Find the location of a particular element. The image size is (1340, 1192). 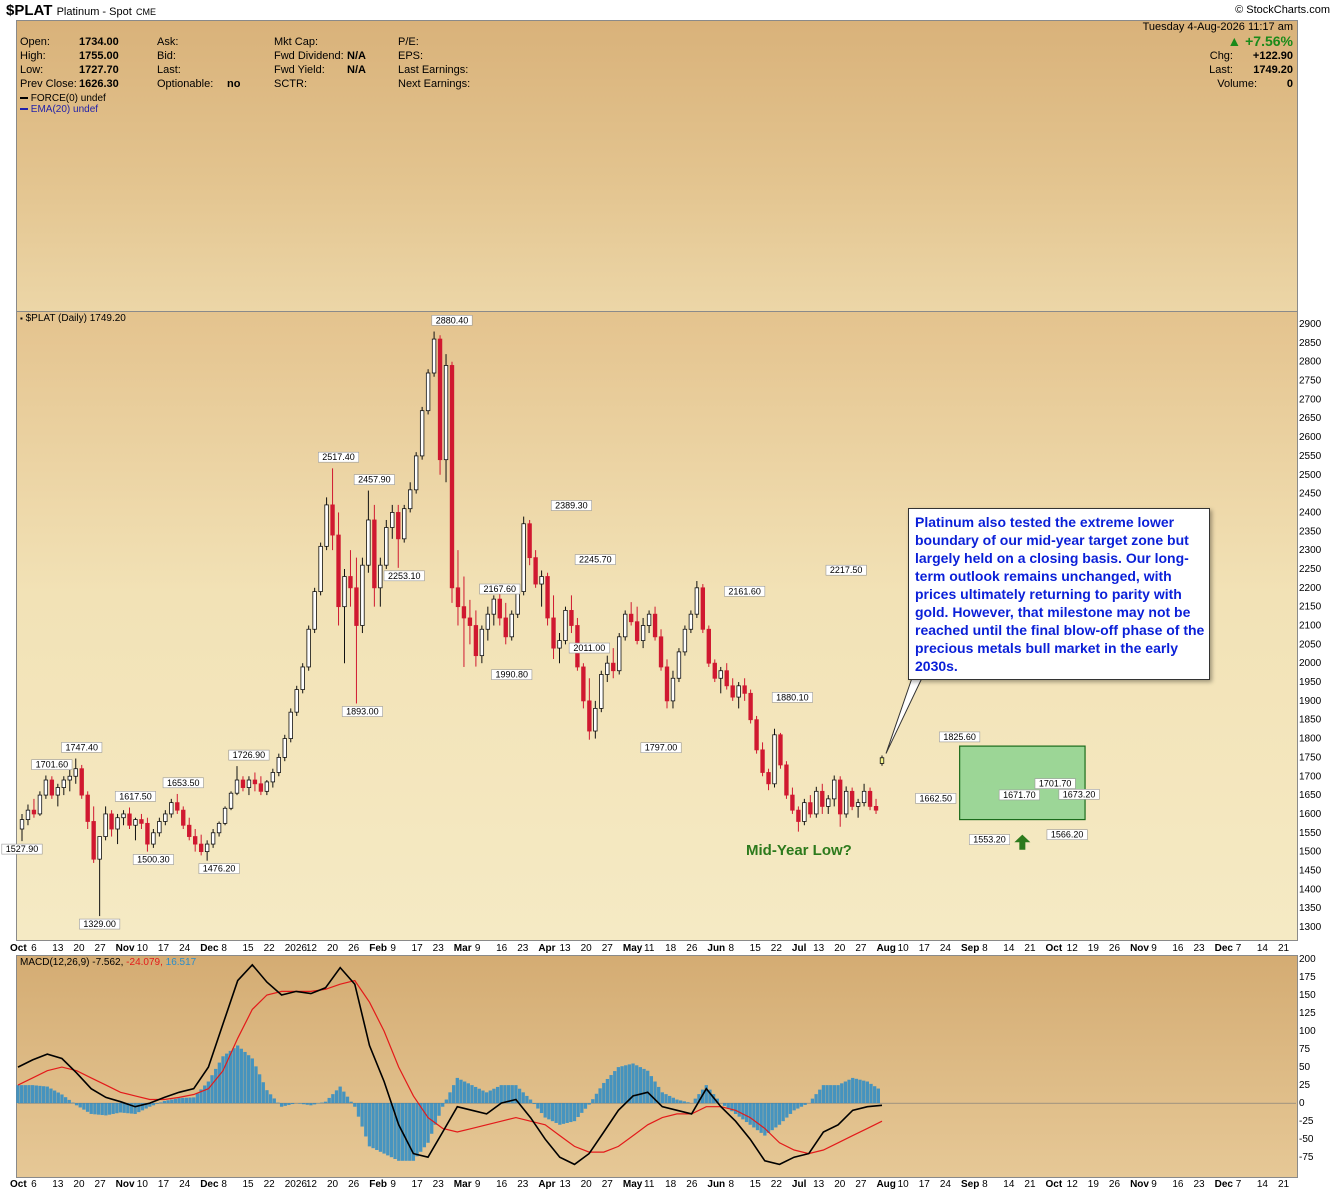

macd-x-tick: 10 is located at coordinates (904, 1184).